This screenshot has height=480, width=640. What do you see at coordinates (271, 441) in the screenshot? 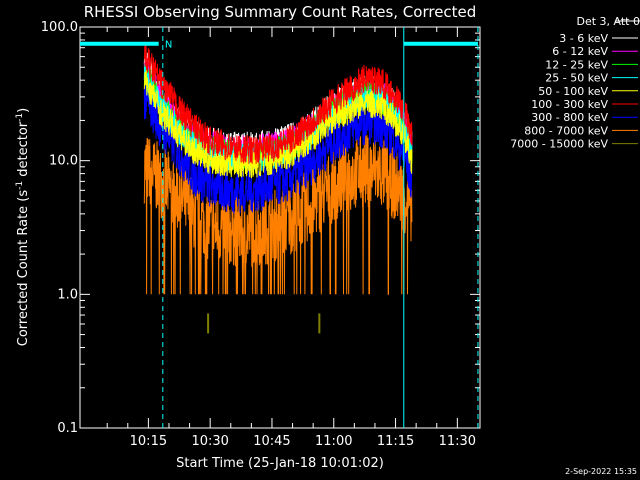
I see `x-tick-label: 10:45` at bounding box center [271, 441].